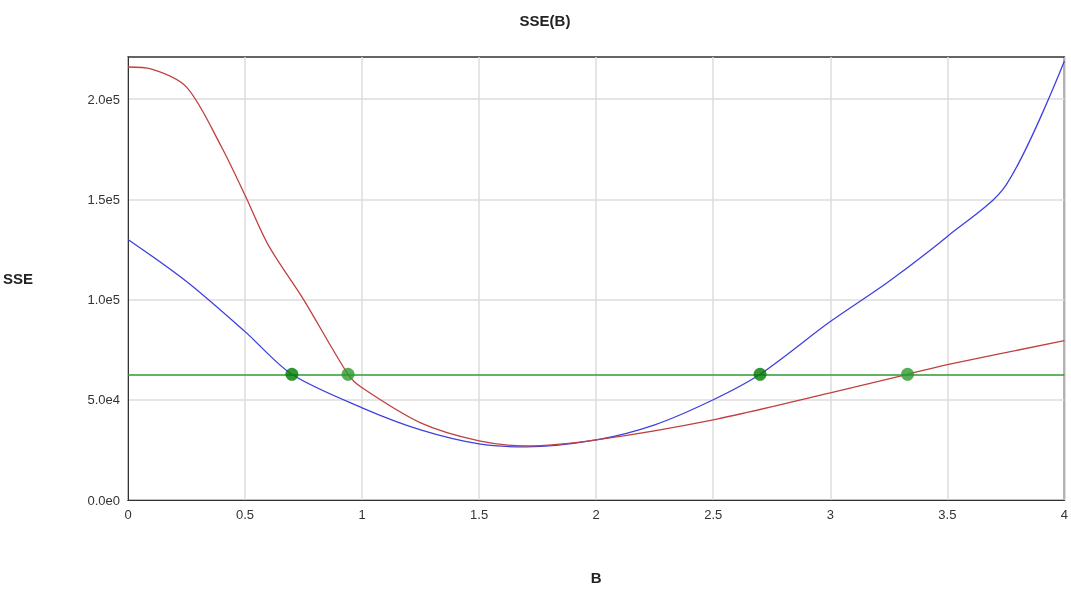  What do you see at coordinates (104, 400) in the screenshot?
I see `y-tick-label: 5.0e4` at bounding box center [104, 400].